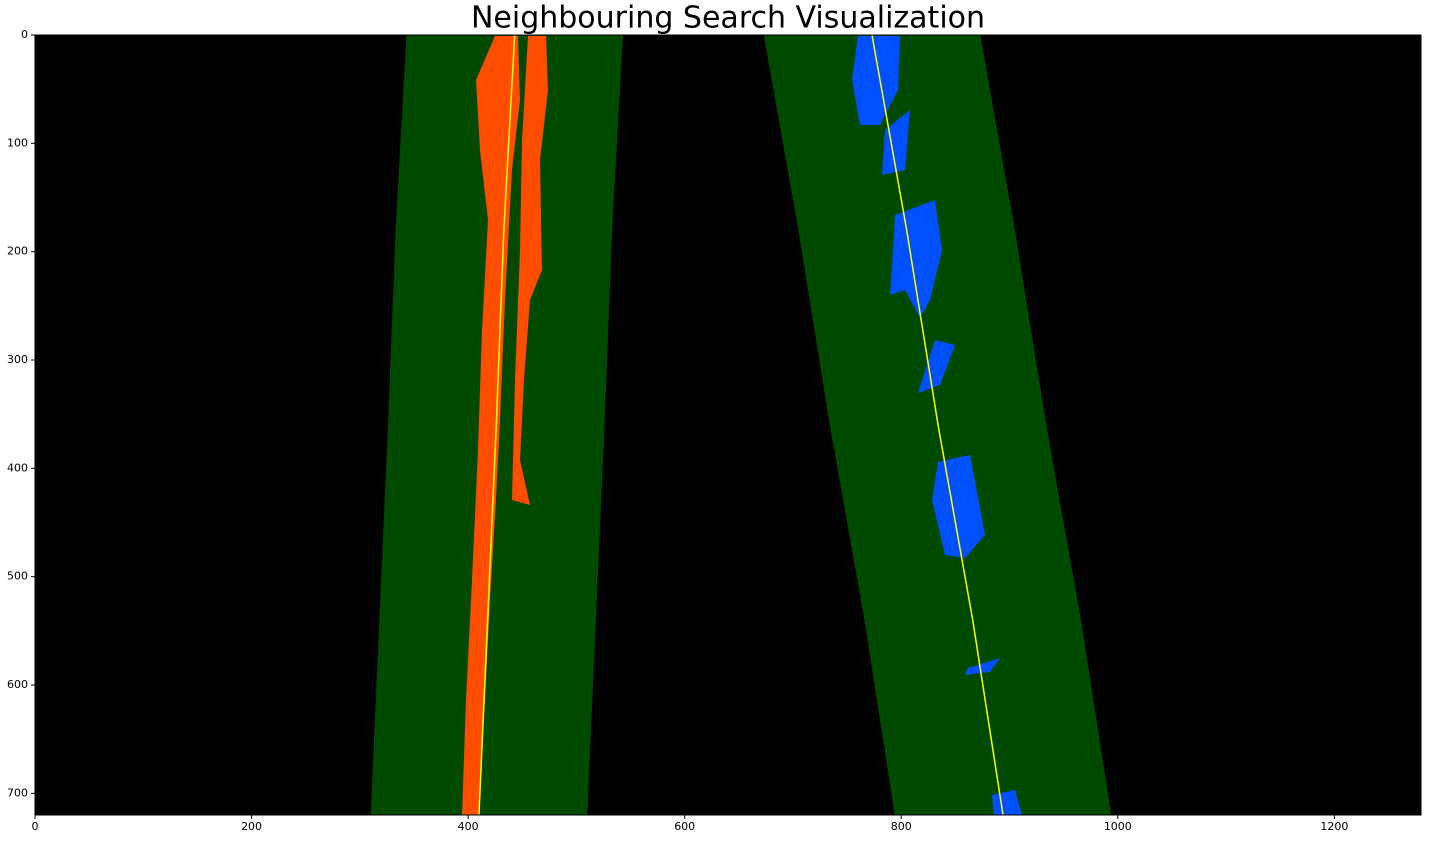 The height and width of the screenshot is (864, 1440). Describe the element at coordinates (17, 576) in the screenshot. I see `y-tick-label: 500` at that location.